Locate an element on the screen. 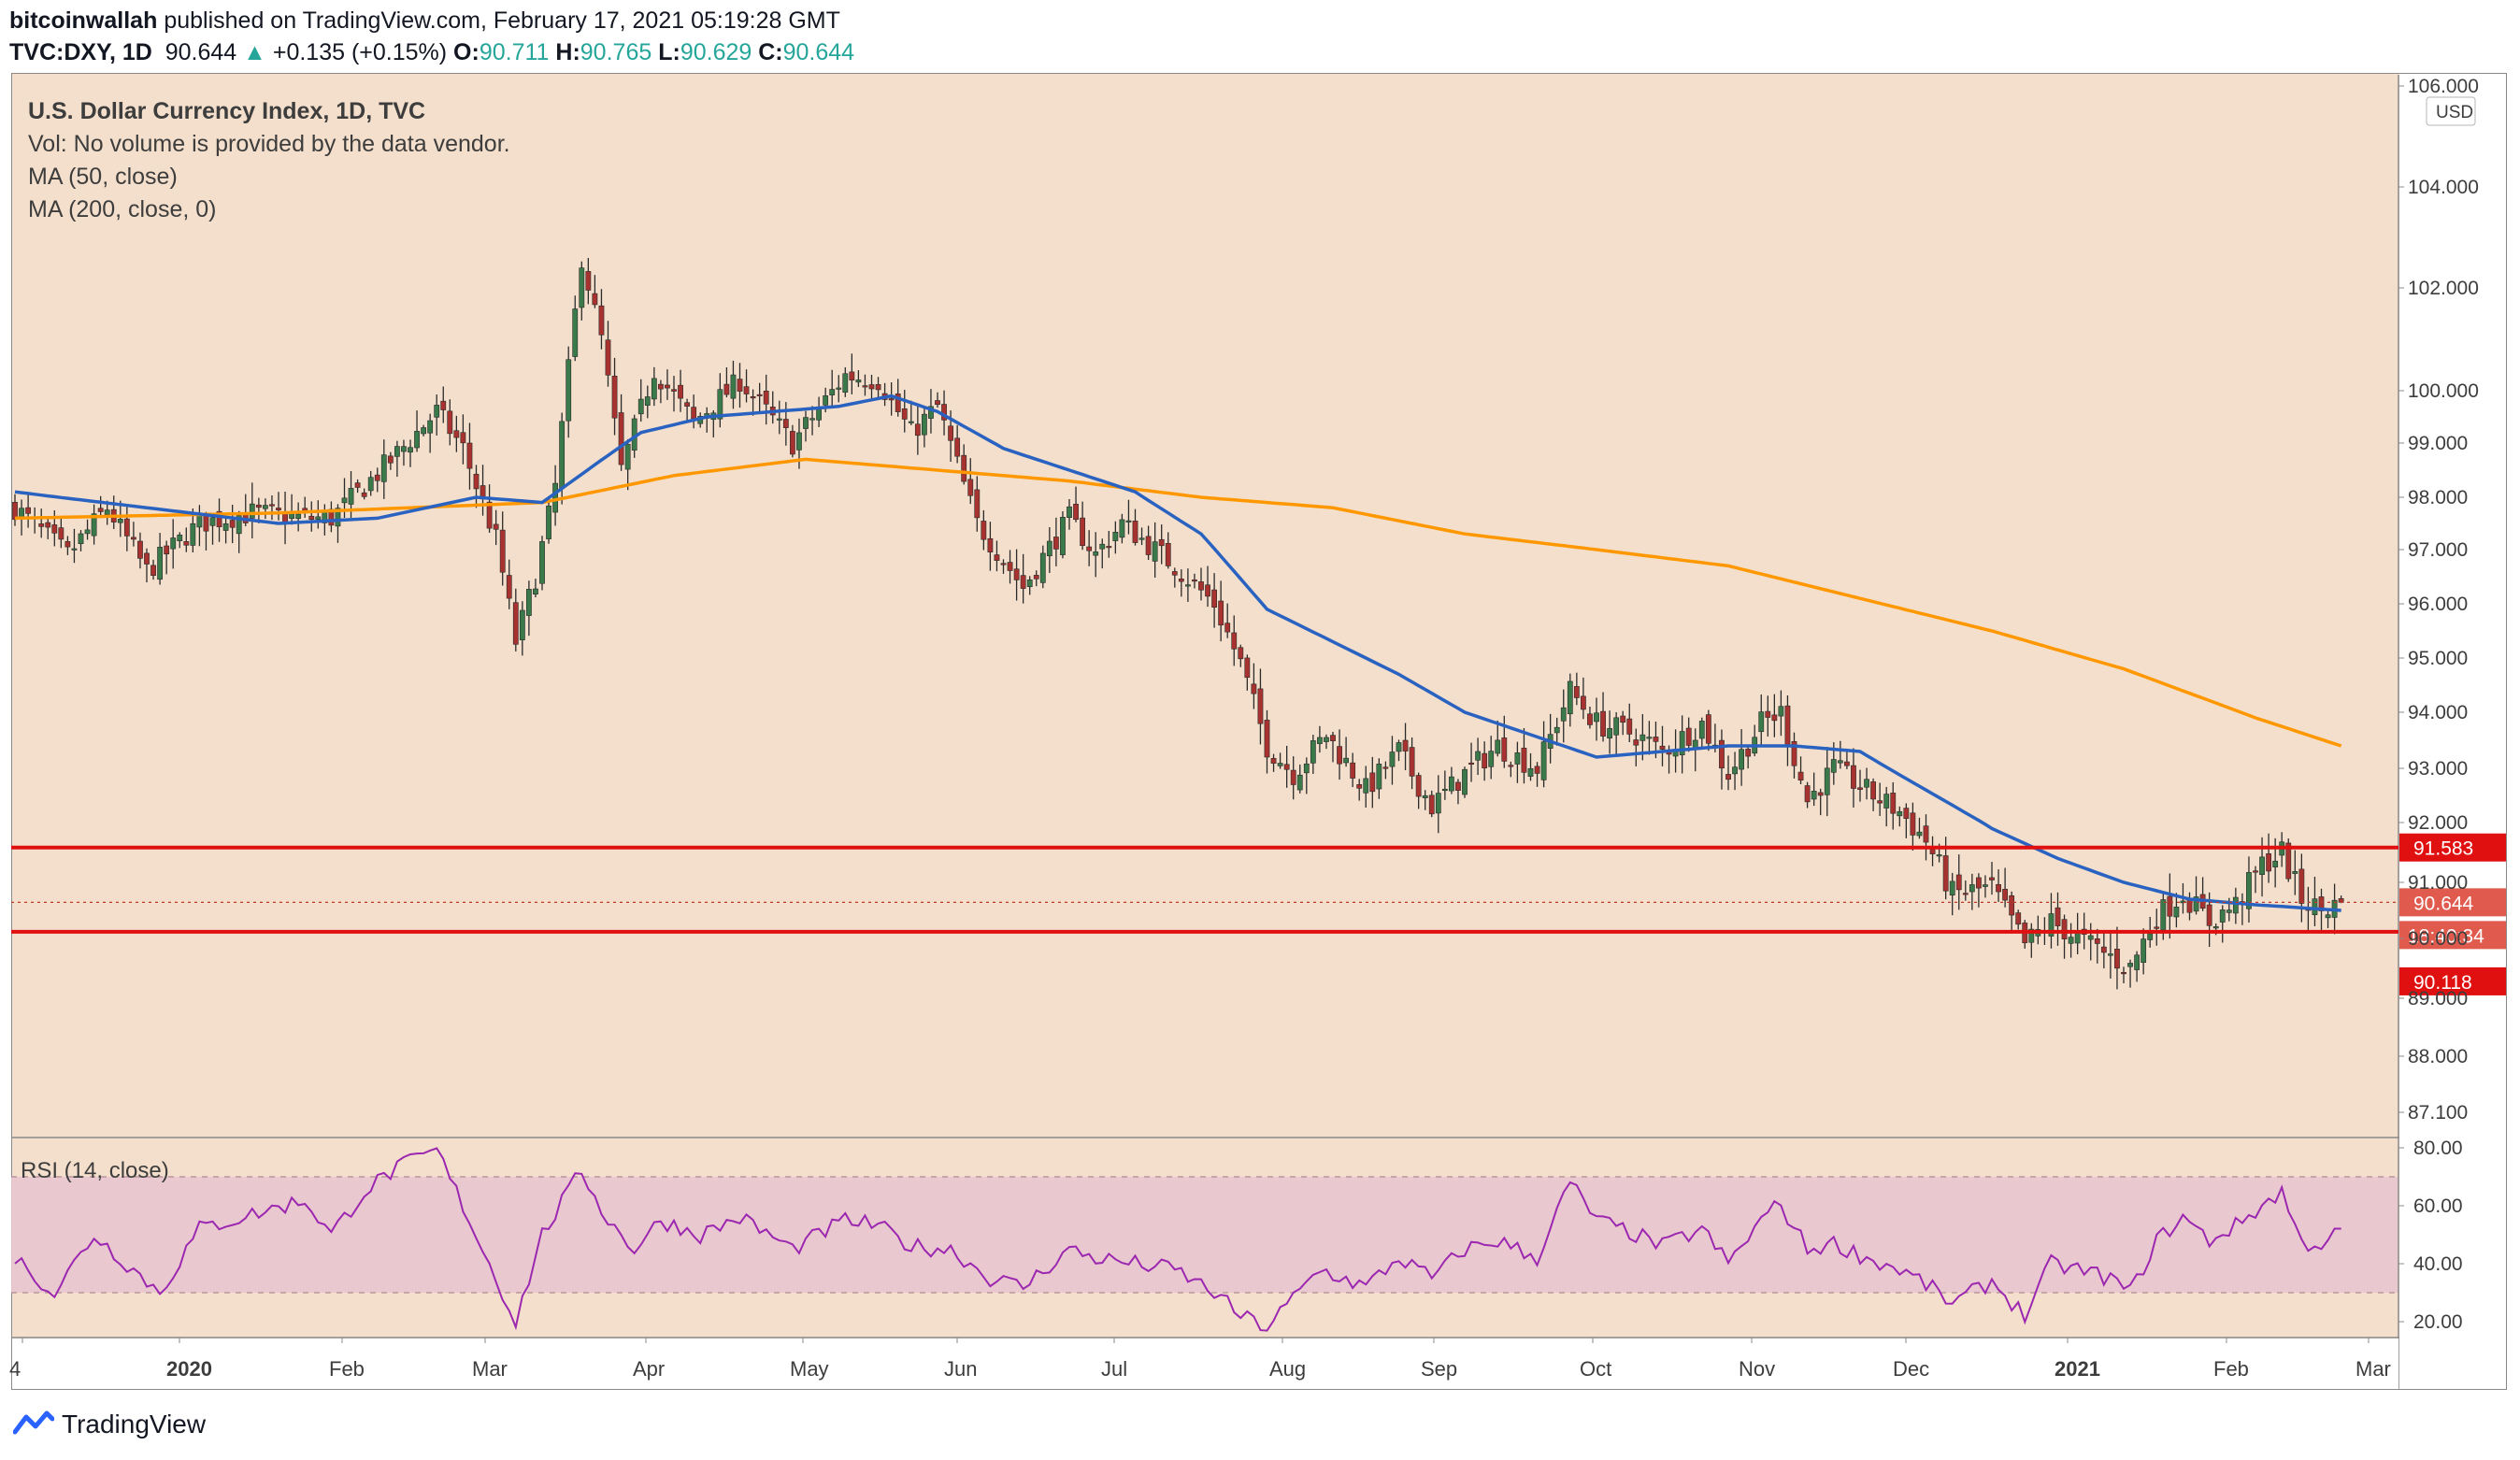 The width and height of the screenshot is (2520, 1460). price-tick-label: 88.000 is located at coordinates (2438, 1056).